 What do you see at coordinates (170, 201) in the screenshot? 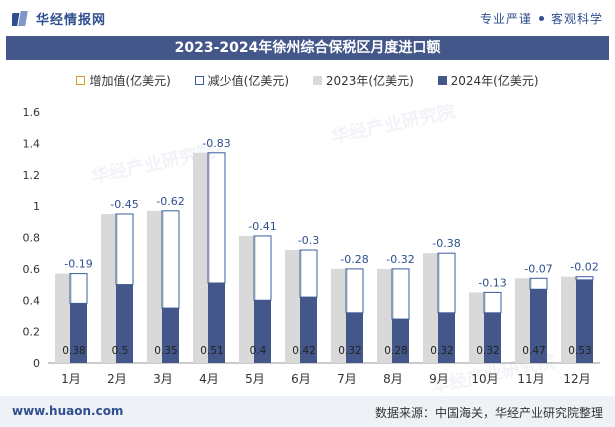
I see `decrease-label: -0.62` at bounding box center [170, 201].